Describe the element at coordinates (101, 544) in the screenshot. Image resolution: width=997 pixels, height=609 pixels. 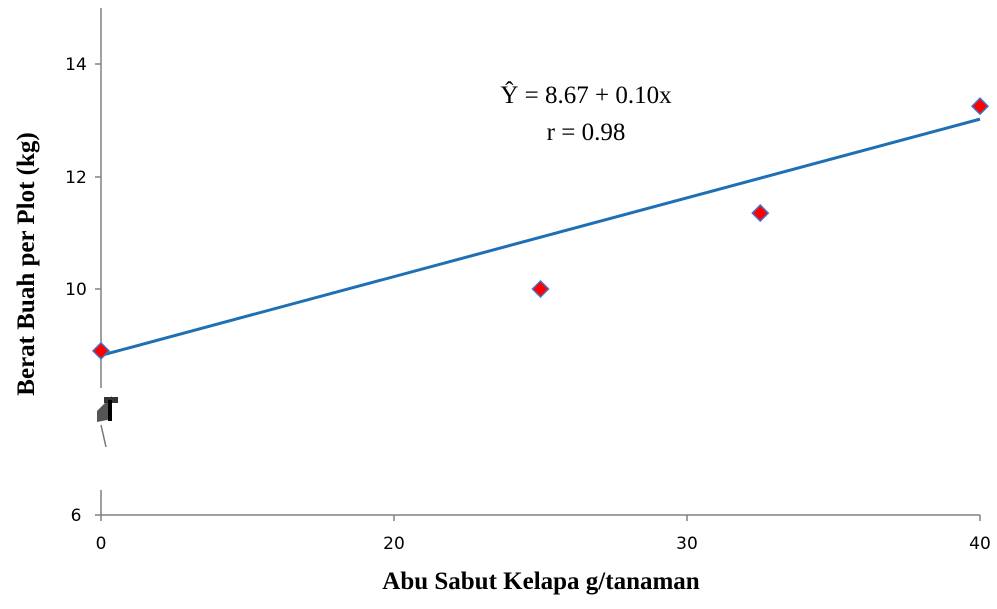
I see `x-tick-label-0: 0` at that location.